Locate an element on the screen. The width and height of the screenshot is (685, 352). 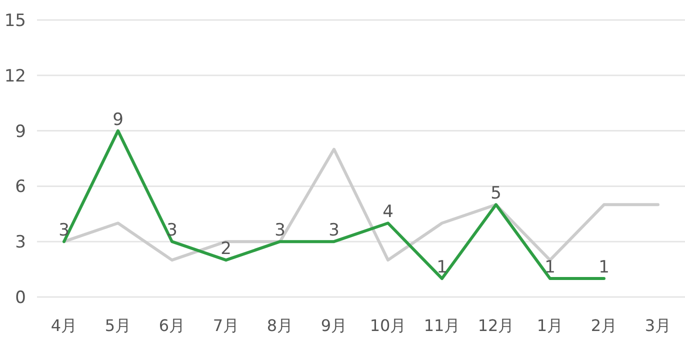
x-tick-label: 6月 is located at coordinates (172, 325).